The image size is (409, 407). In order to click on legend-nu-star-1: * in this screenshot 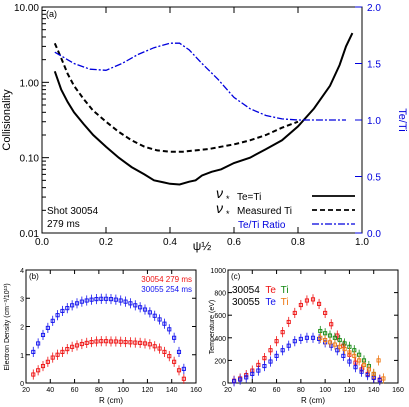, I will do `click(228, 199)`.